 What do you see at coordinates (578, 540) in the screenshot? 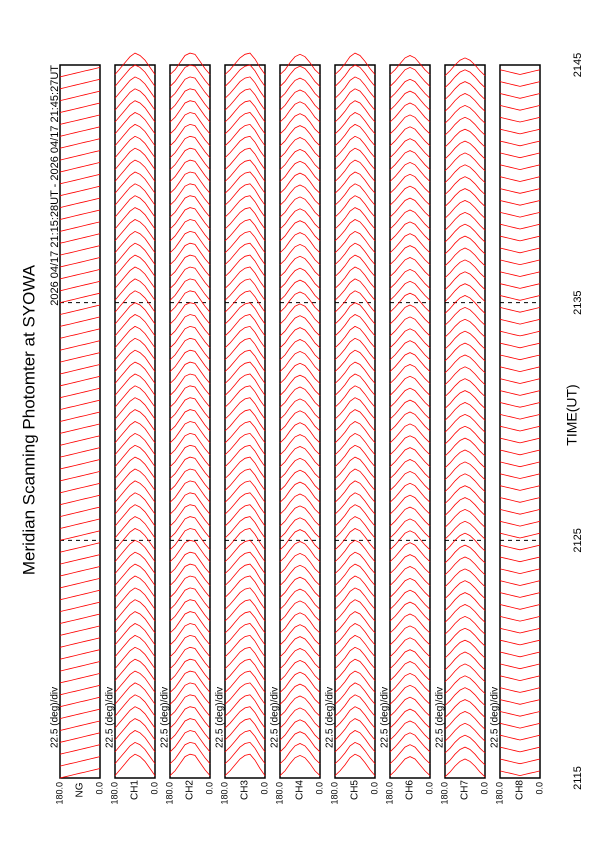
I see `x-tick-label: 2125` at bounding box center [578, 540].